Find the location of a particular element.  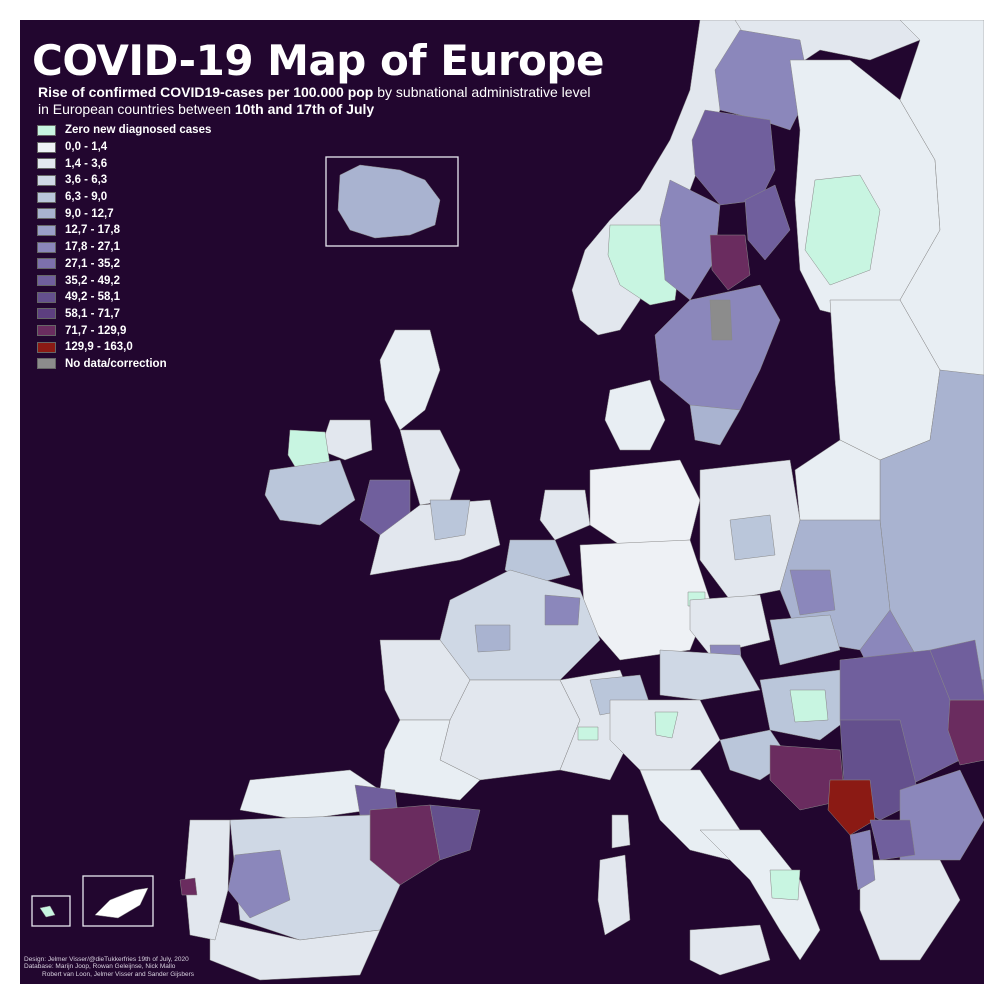

region-russia-north is located at coordinates (941, 200).